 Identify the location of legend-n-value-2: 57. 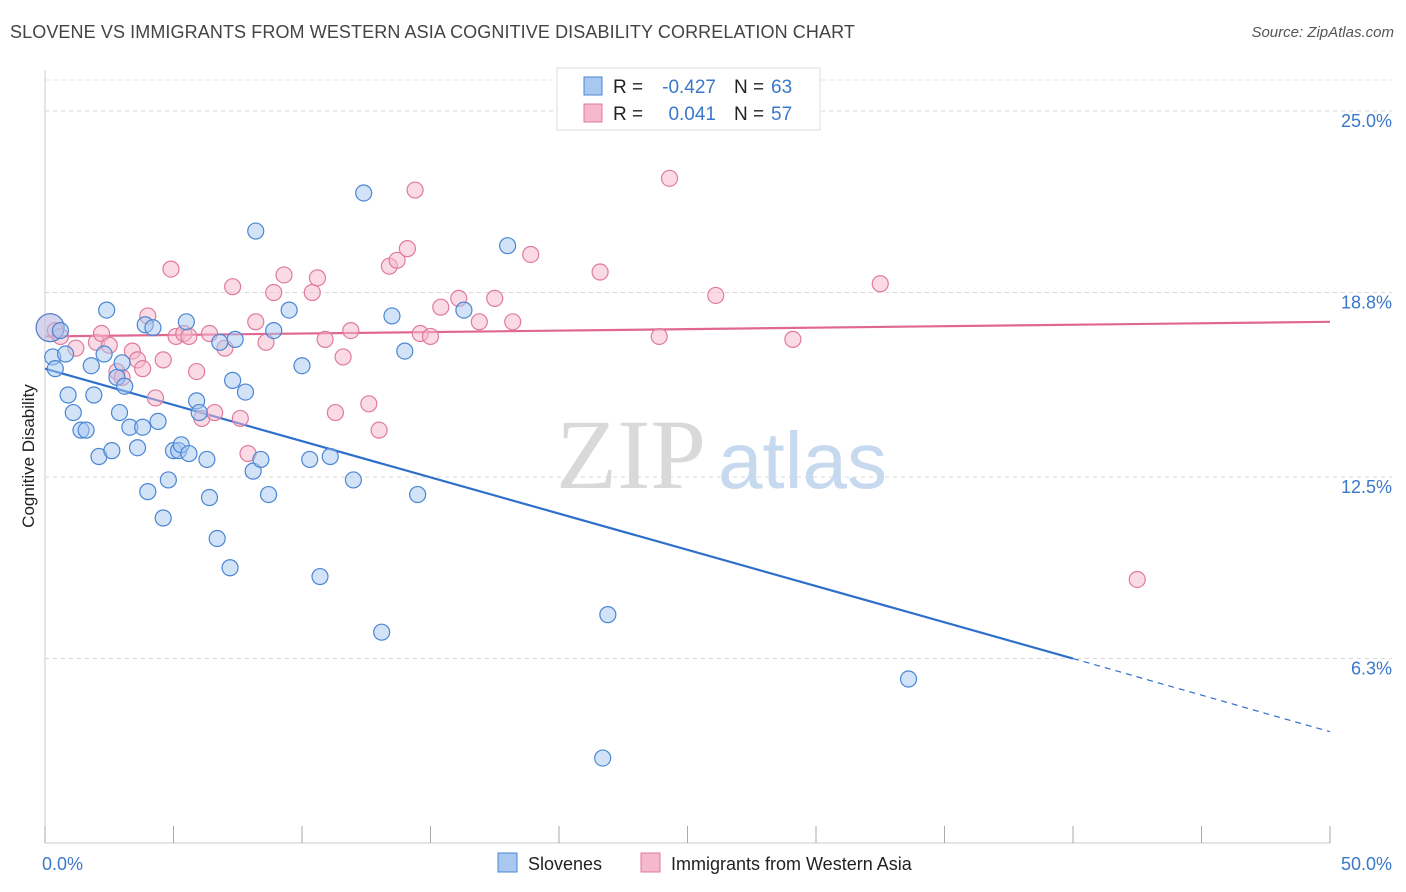
(781, 114).